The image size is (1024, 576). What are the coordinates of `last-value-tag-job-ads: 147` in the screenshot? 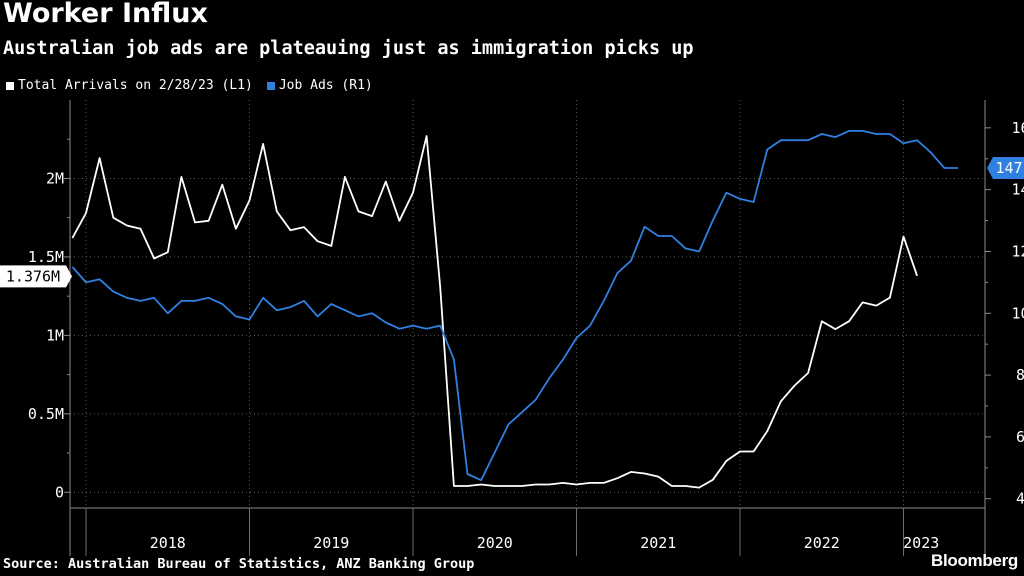 It's located at (1005, 168).